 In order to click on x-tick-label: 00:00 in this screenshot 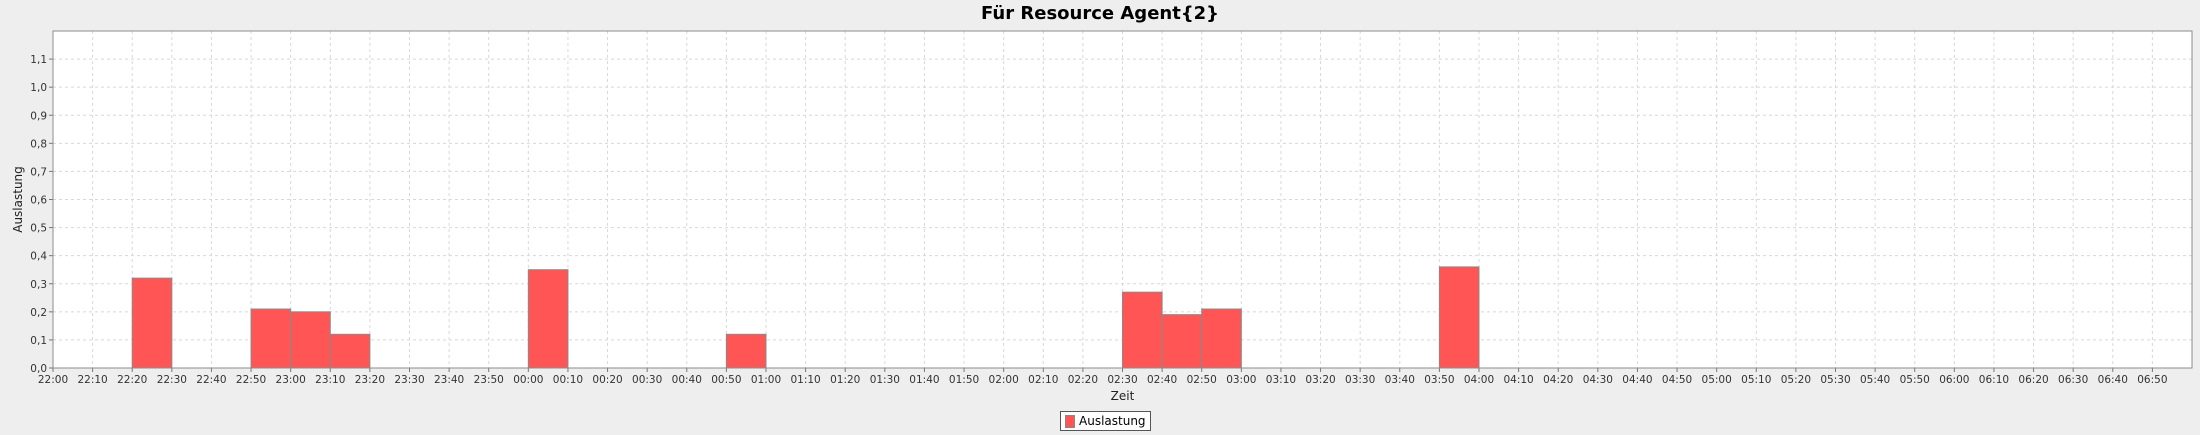, I will do `click(528, 380)`.